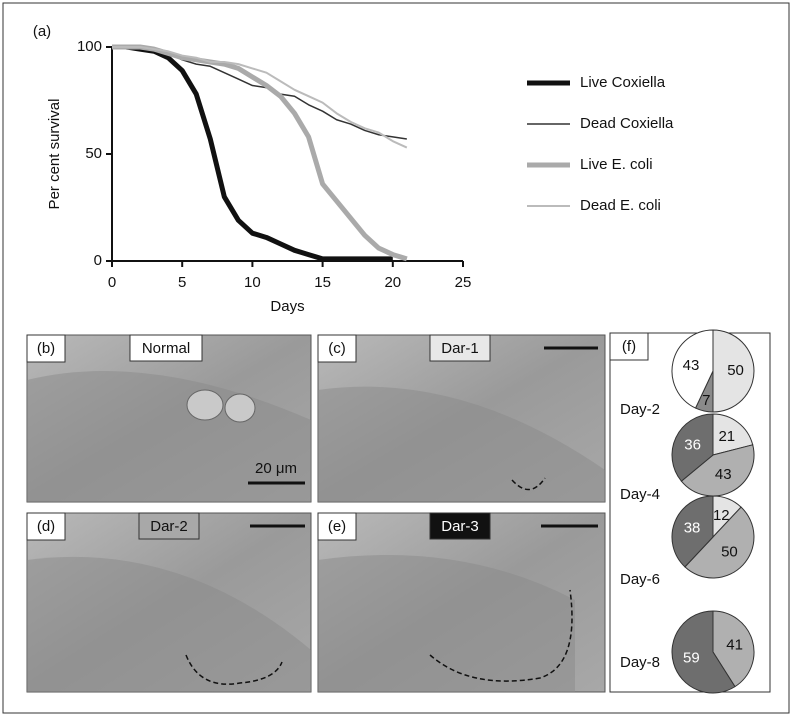  Describe the element at coordinates (98, 260) in the screenshot. I see `y-tick-label: 0` at that location.